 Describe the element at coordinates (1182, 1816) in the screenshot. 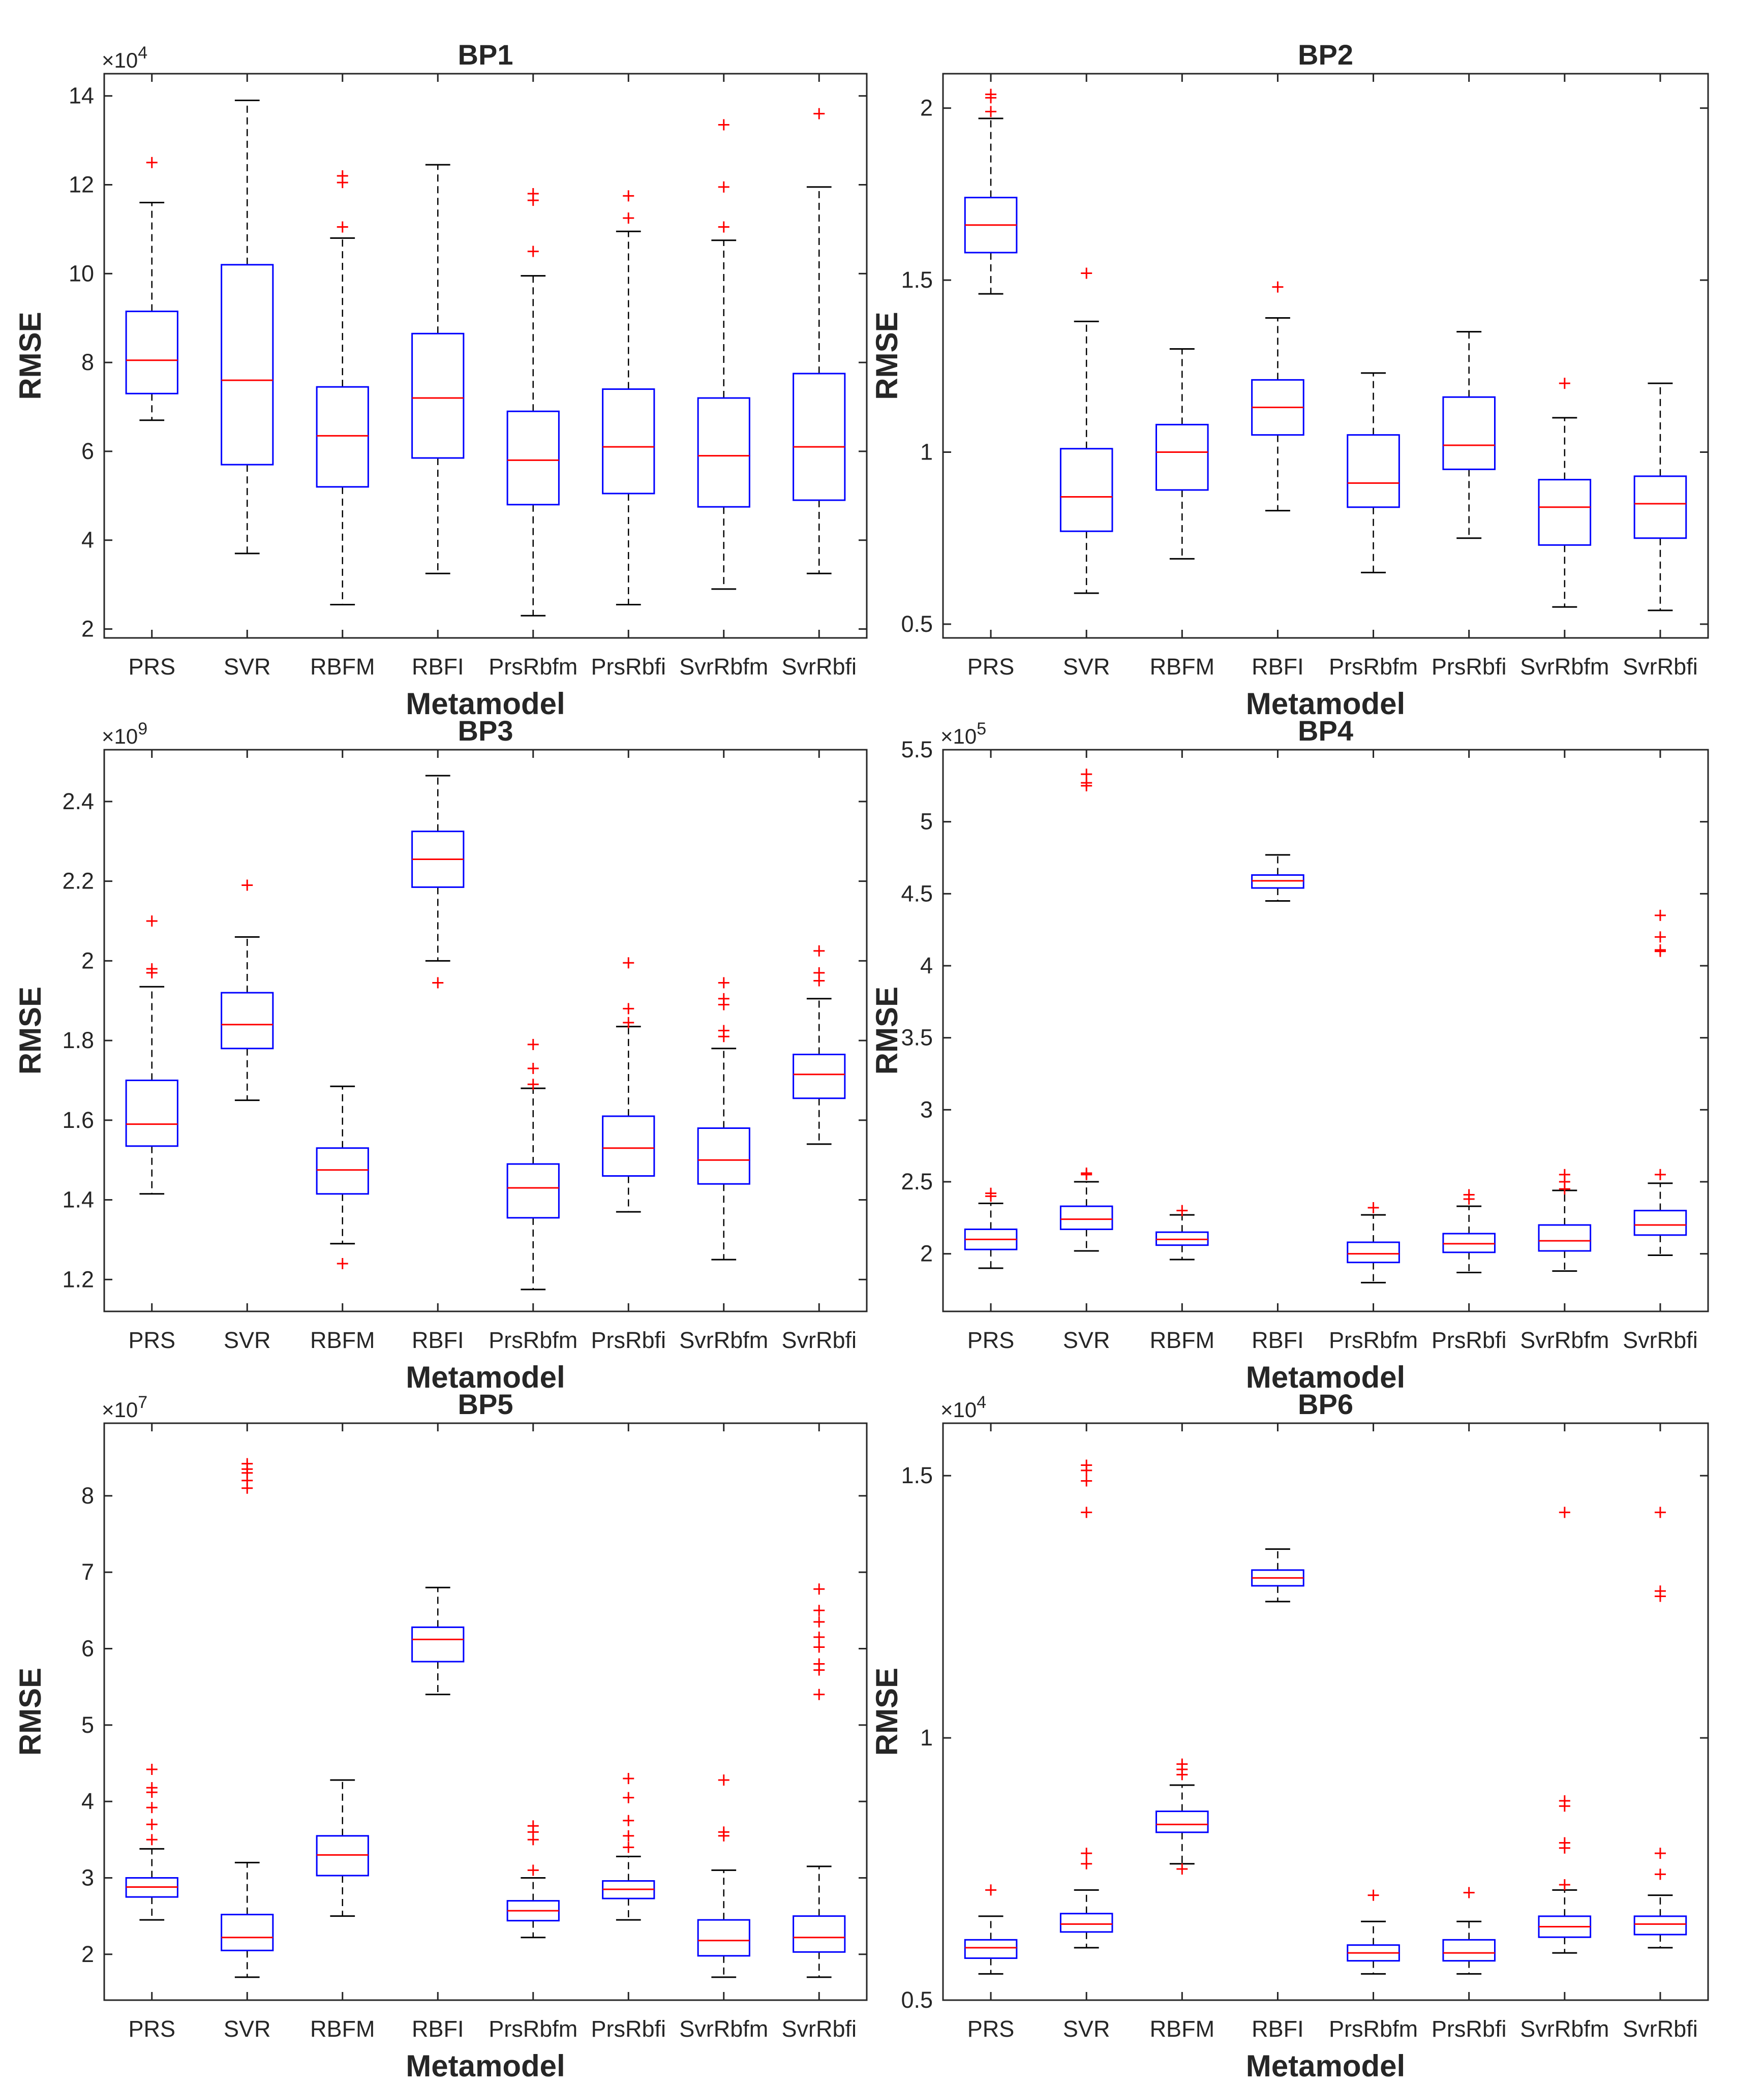

I see `box-rbfm` at that location.